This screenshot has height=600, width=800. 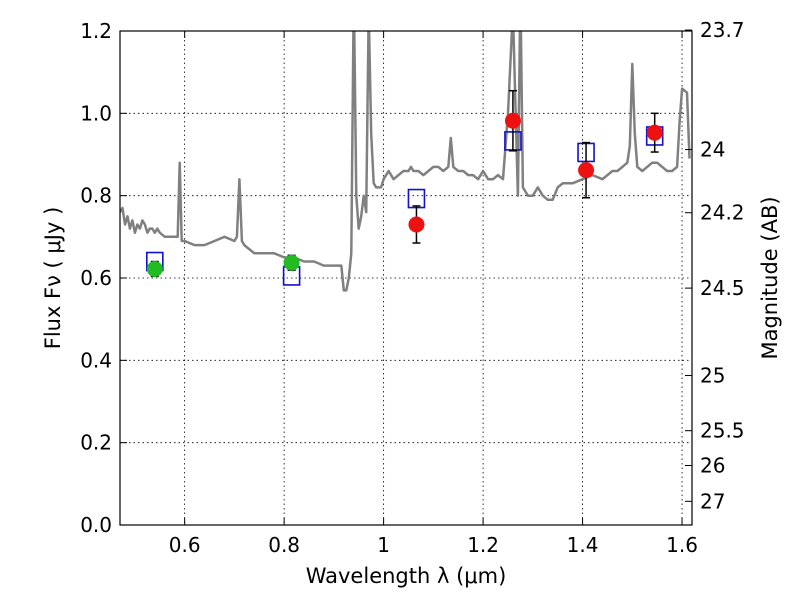 I want to click on x-tick-label: 1, so click(x=383, y=545).